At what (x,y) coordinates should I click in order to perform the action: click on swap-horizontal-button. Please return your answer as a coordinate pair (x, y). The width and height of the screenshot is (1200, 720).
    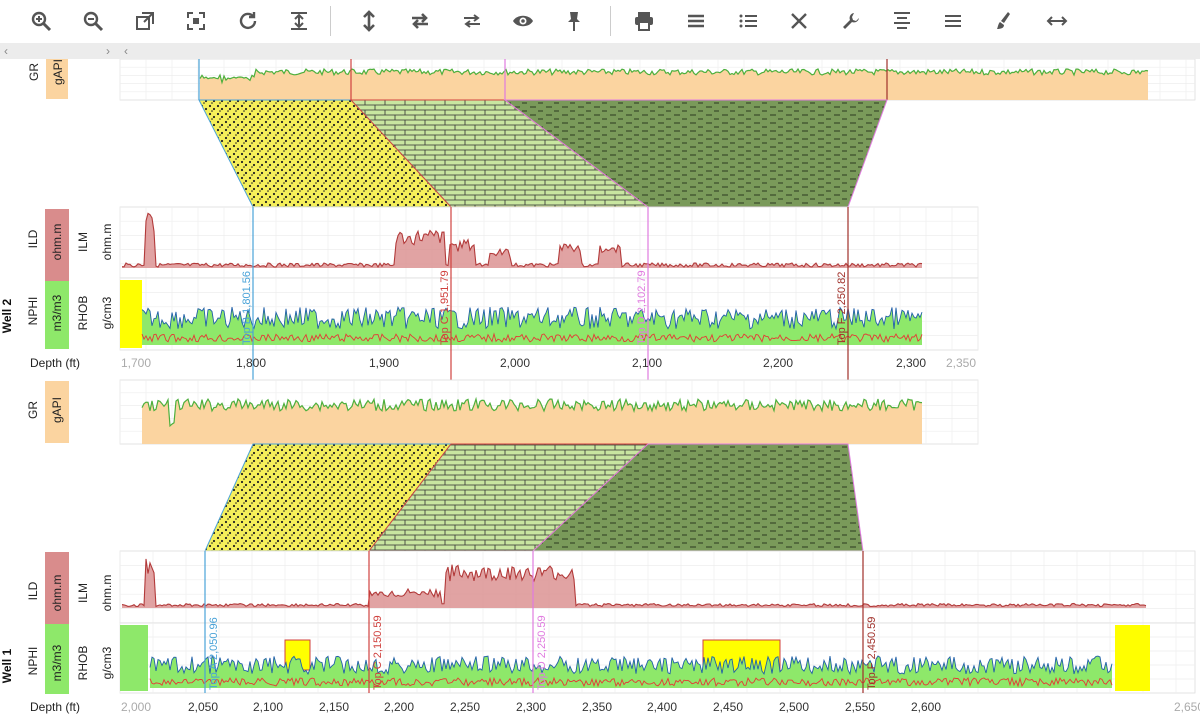
    Looking at the image, I should click on (420, 21).